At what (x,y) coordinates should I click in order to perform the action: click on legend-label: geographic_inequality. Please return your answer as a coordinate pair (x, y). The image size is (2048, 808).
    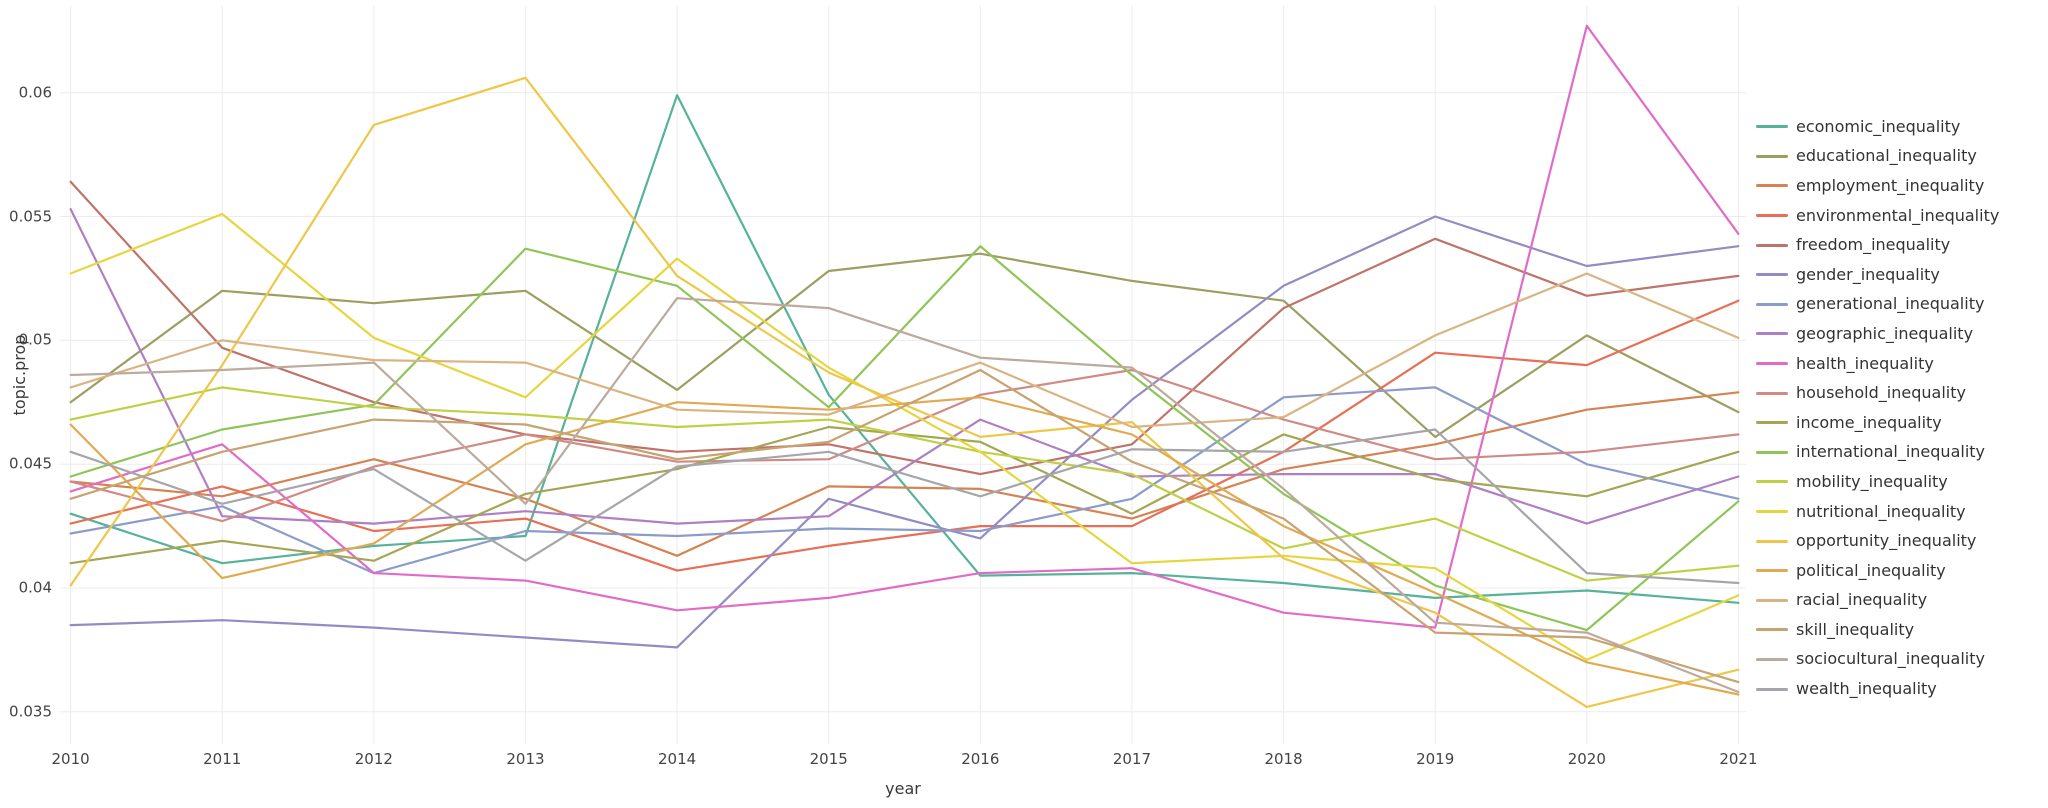
    Looking at the image, I should click on (1885, 333).